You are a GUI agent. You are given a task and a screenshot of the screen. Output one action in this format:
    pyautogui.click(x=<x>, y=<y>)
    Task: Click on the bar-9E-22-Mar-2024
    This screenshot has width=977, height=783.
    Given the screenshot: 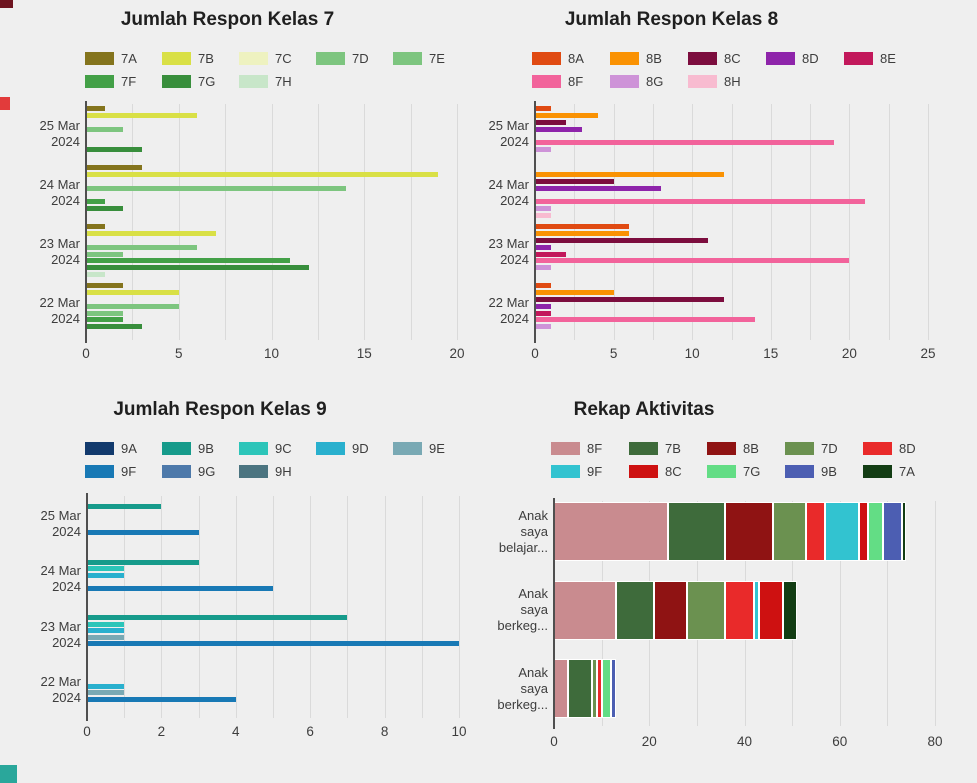 What is the action you would take?
    pyautogui.click(x=106, y=693)
    